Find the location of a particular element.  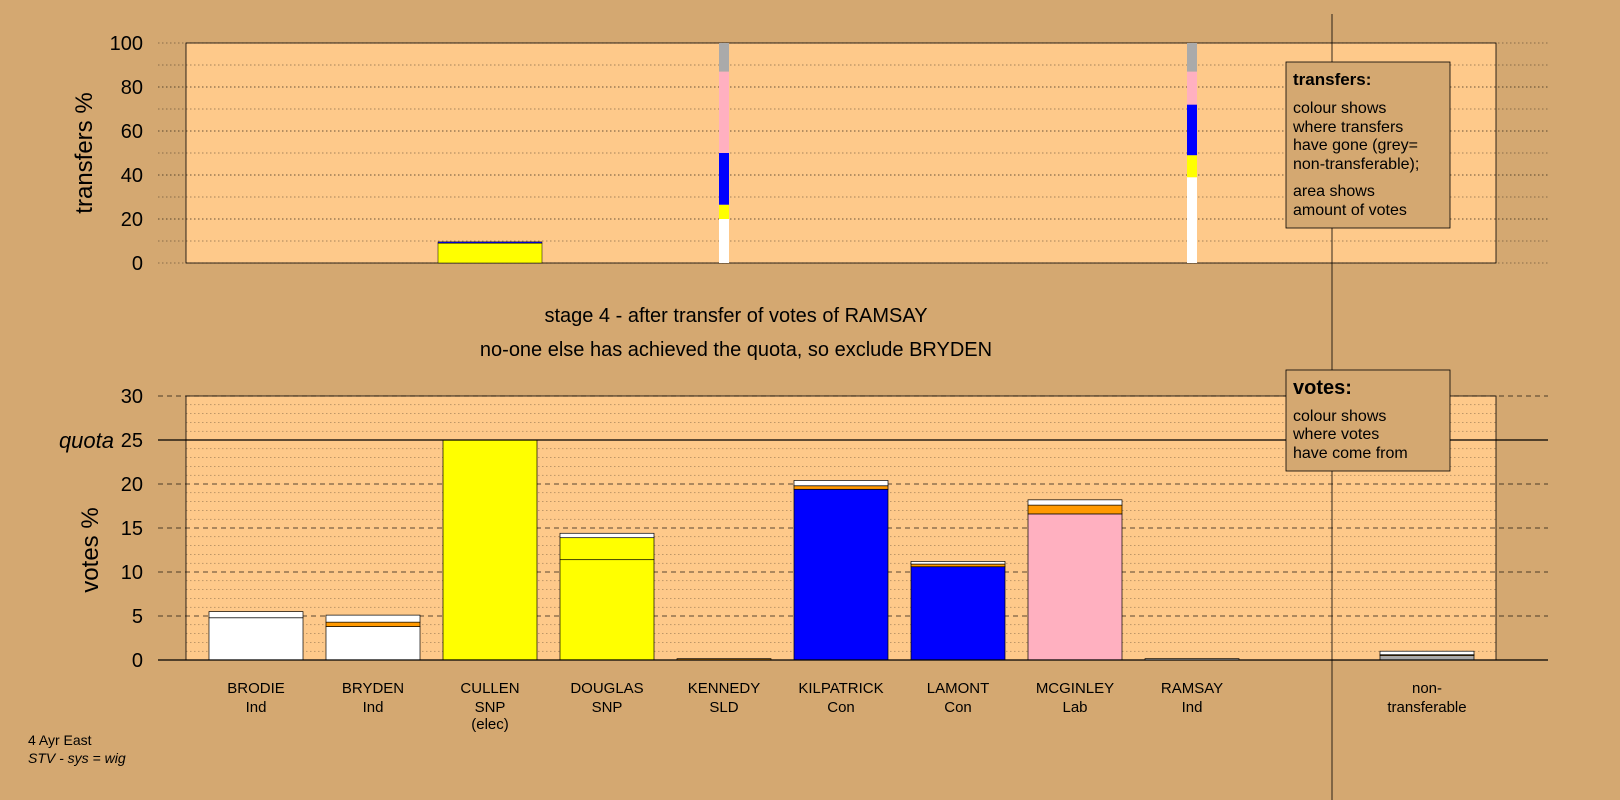

votes-legend-line: have come from is located at coordinates (1350, 453).